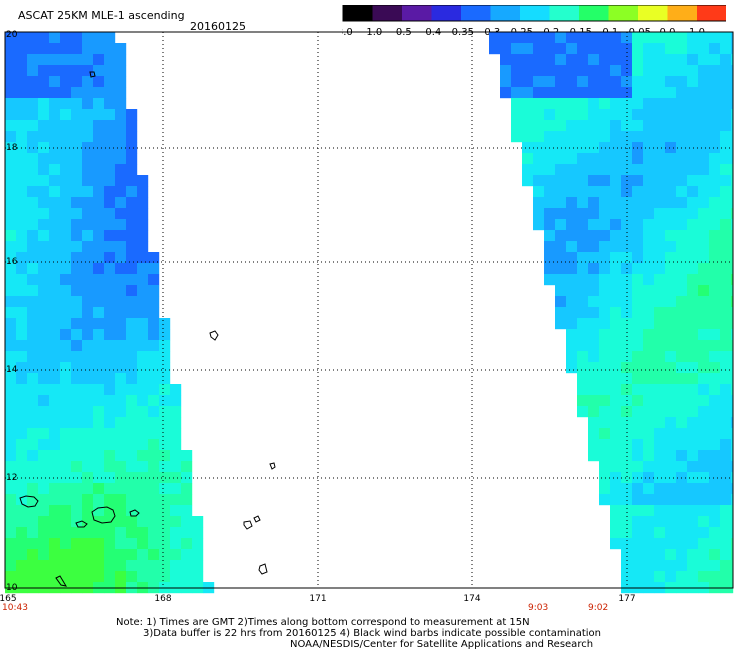 Image resolution: width=740 pixels, height=650 pixels. I want to click on island-outline, so click(263, 569).